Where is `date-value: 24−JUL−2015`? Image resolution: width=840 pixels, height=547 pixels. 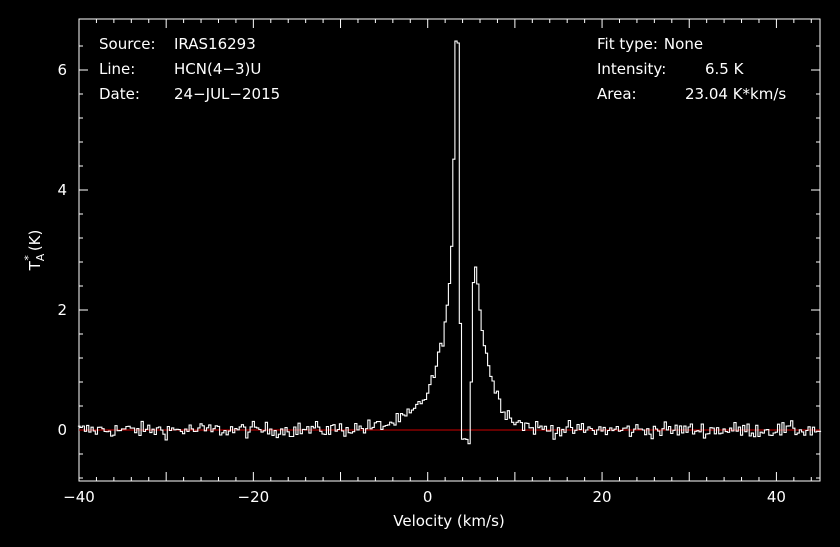 date-value: 24−JUL−2015 is located at coordinates (227, 94).